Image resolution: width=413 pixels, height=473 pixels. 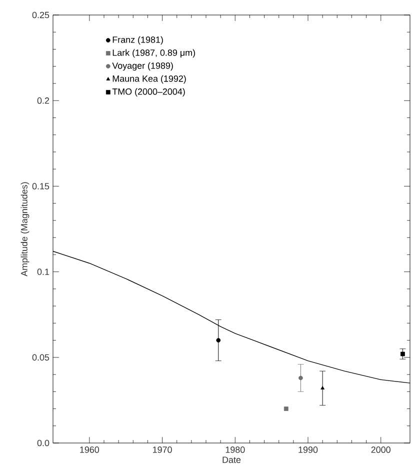 I want to click on x-tick-label: 2000, so click(x=380, y=449).